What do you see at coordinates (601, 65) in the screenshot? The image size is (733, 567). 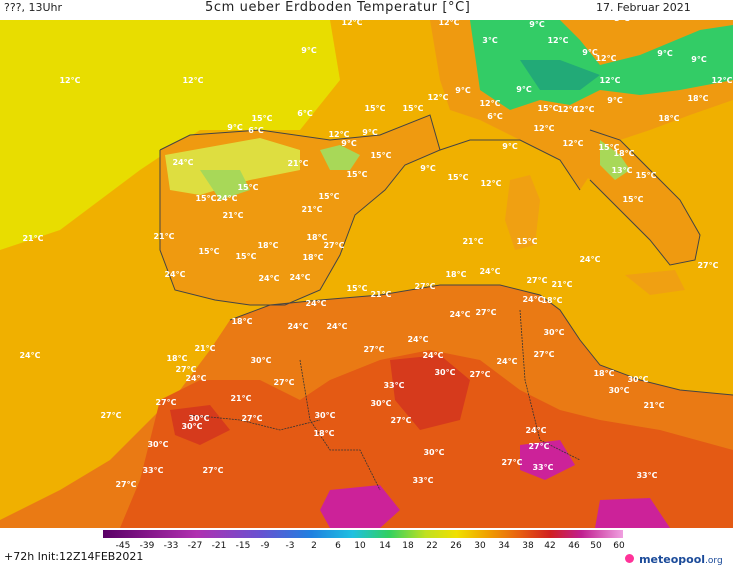 I see `alps-cold-zone` at bounding box center [601, 65].